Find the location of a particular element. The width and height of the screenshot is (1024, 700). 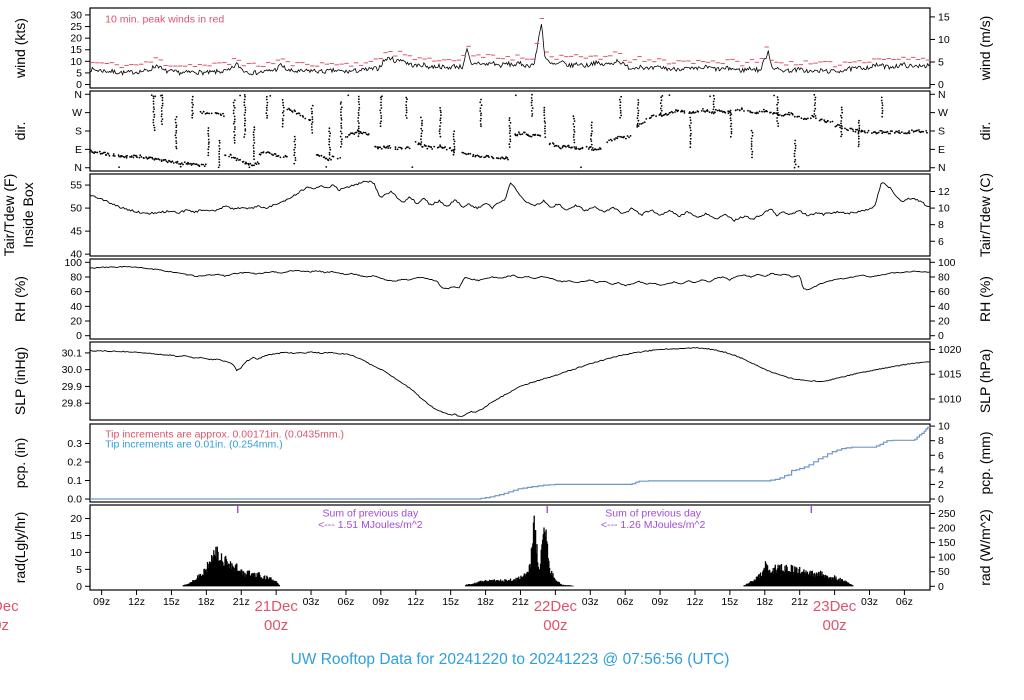

y-tick-label: N is located at coordinates (942, 168).